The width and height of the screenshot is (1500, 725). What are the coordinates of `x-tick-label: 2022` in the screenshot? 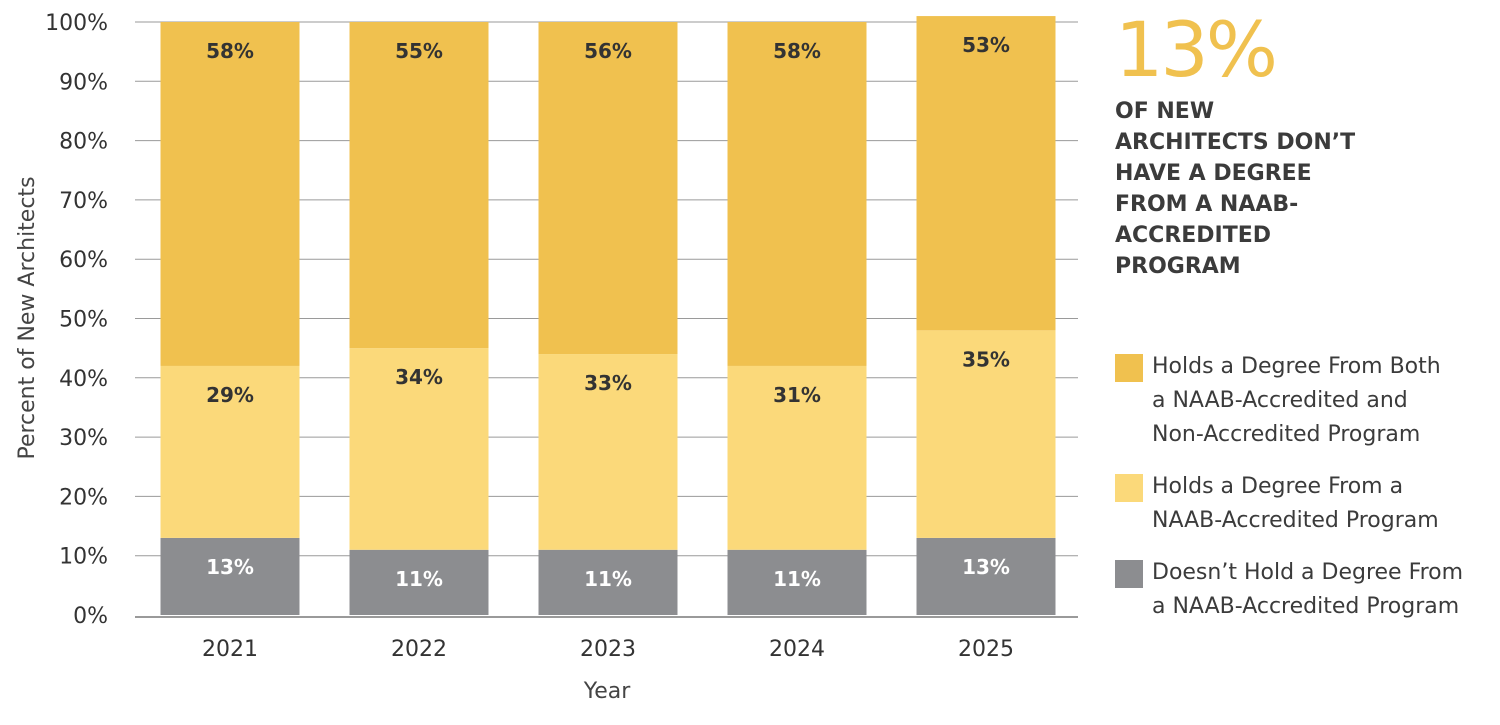 It's located at (419, 649).